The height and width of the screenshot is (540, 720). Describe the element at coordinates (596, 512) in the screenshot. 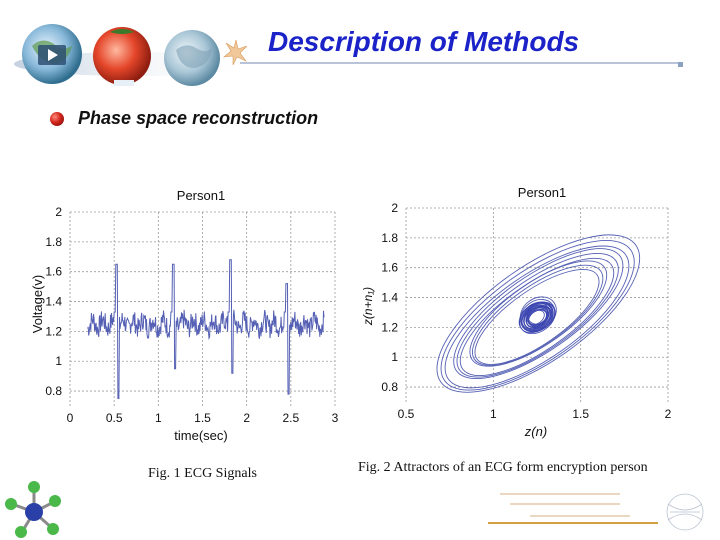

I see `university-logo-icon` at that location.